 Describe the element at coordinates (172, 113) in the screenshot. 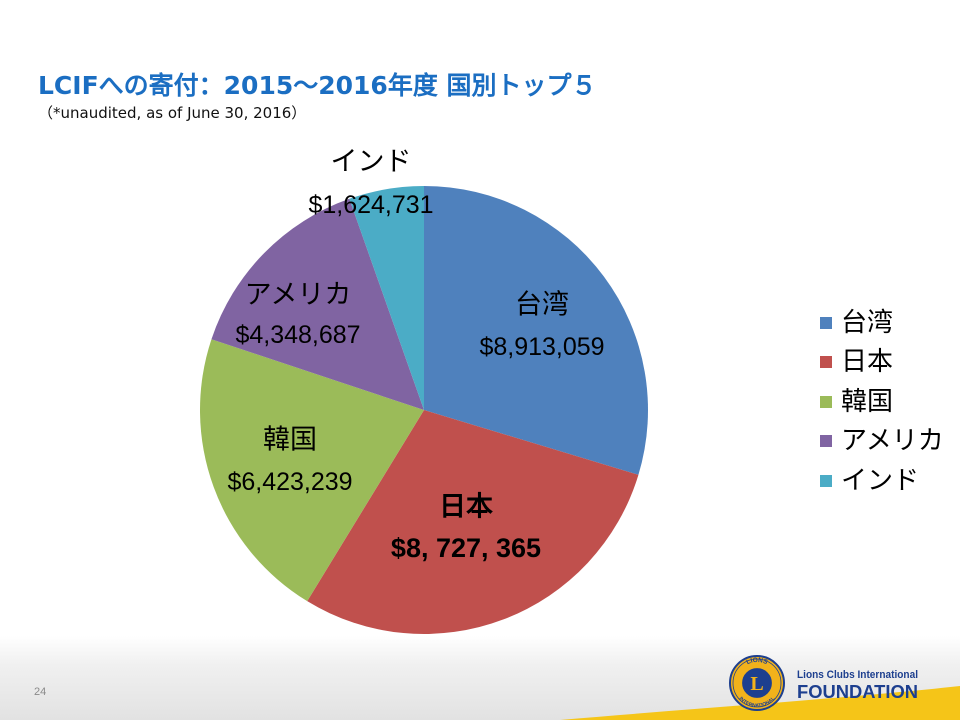

I see `slide-subtitle: （*unaudited, as of June 30, 2016）` at that location.